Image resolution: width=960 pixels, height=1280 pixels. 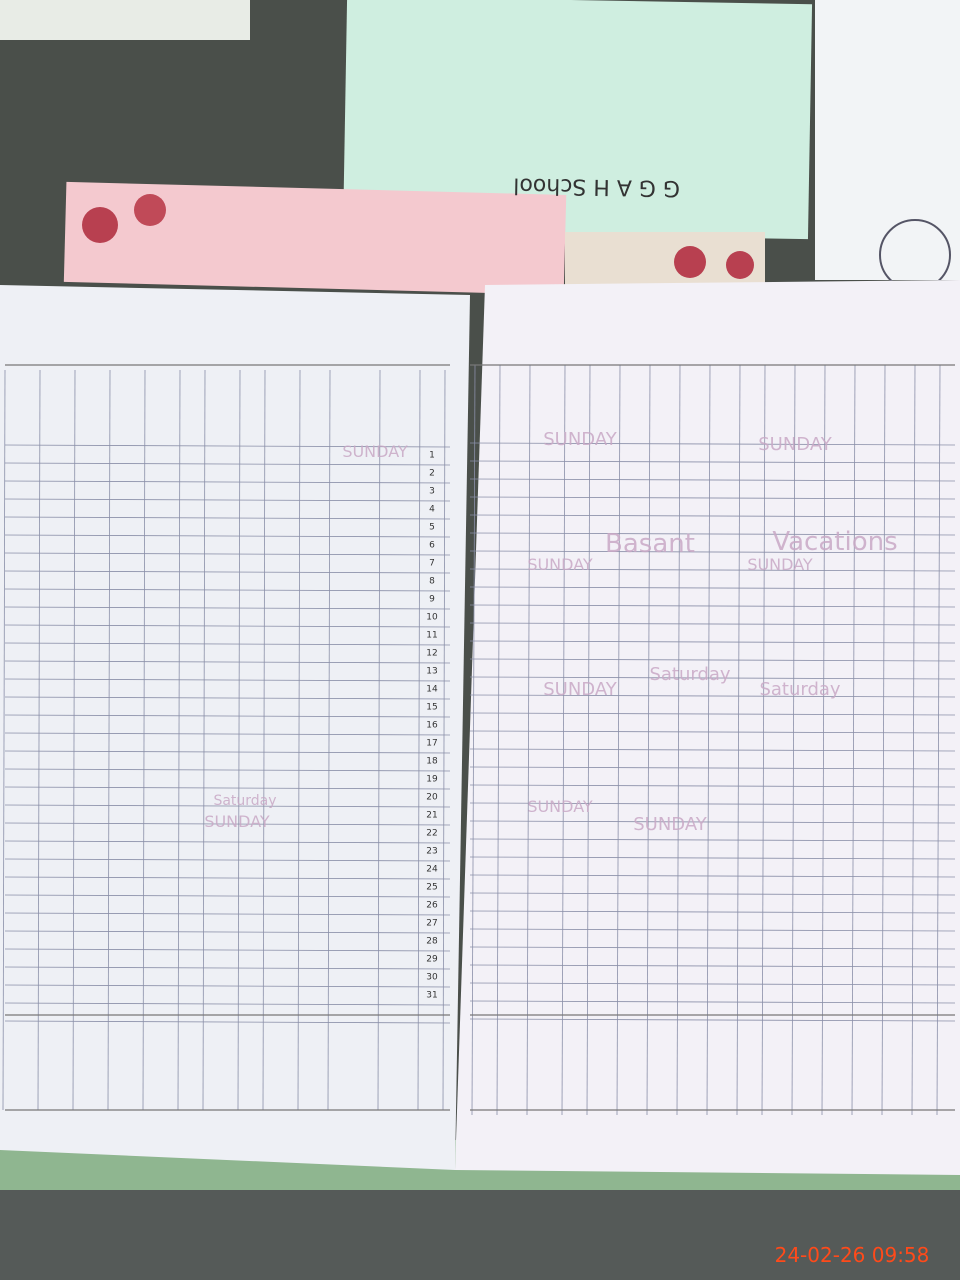 I want to click on row-number: 17, so click(x=431, y=744).